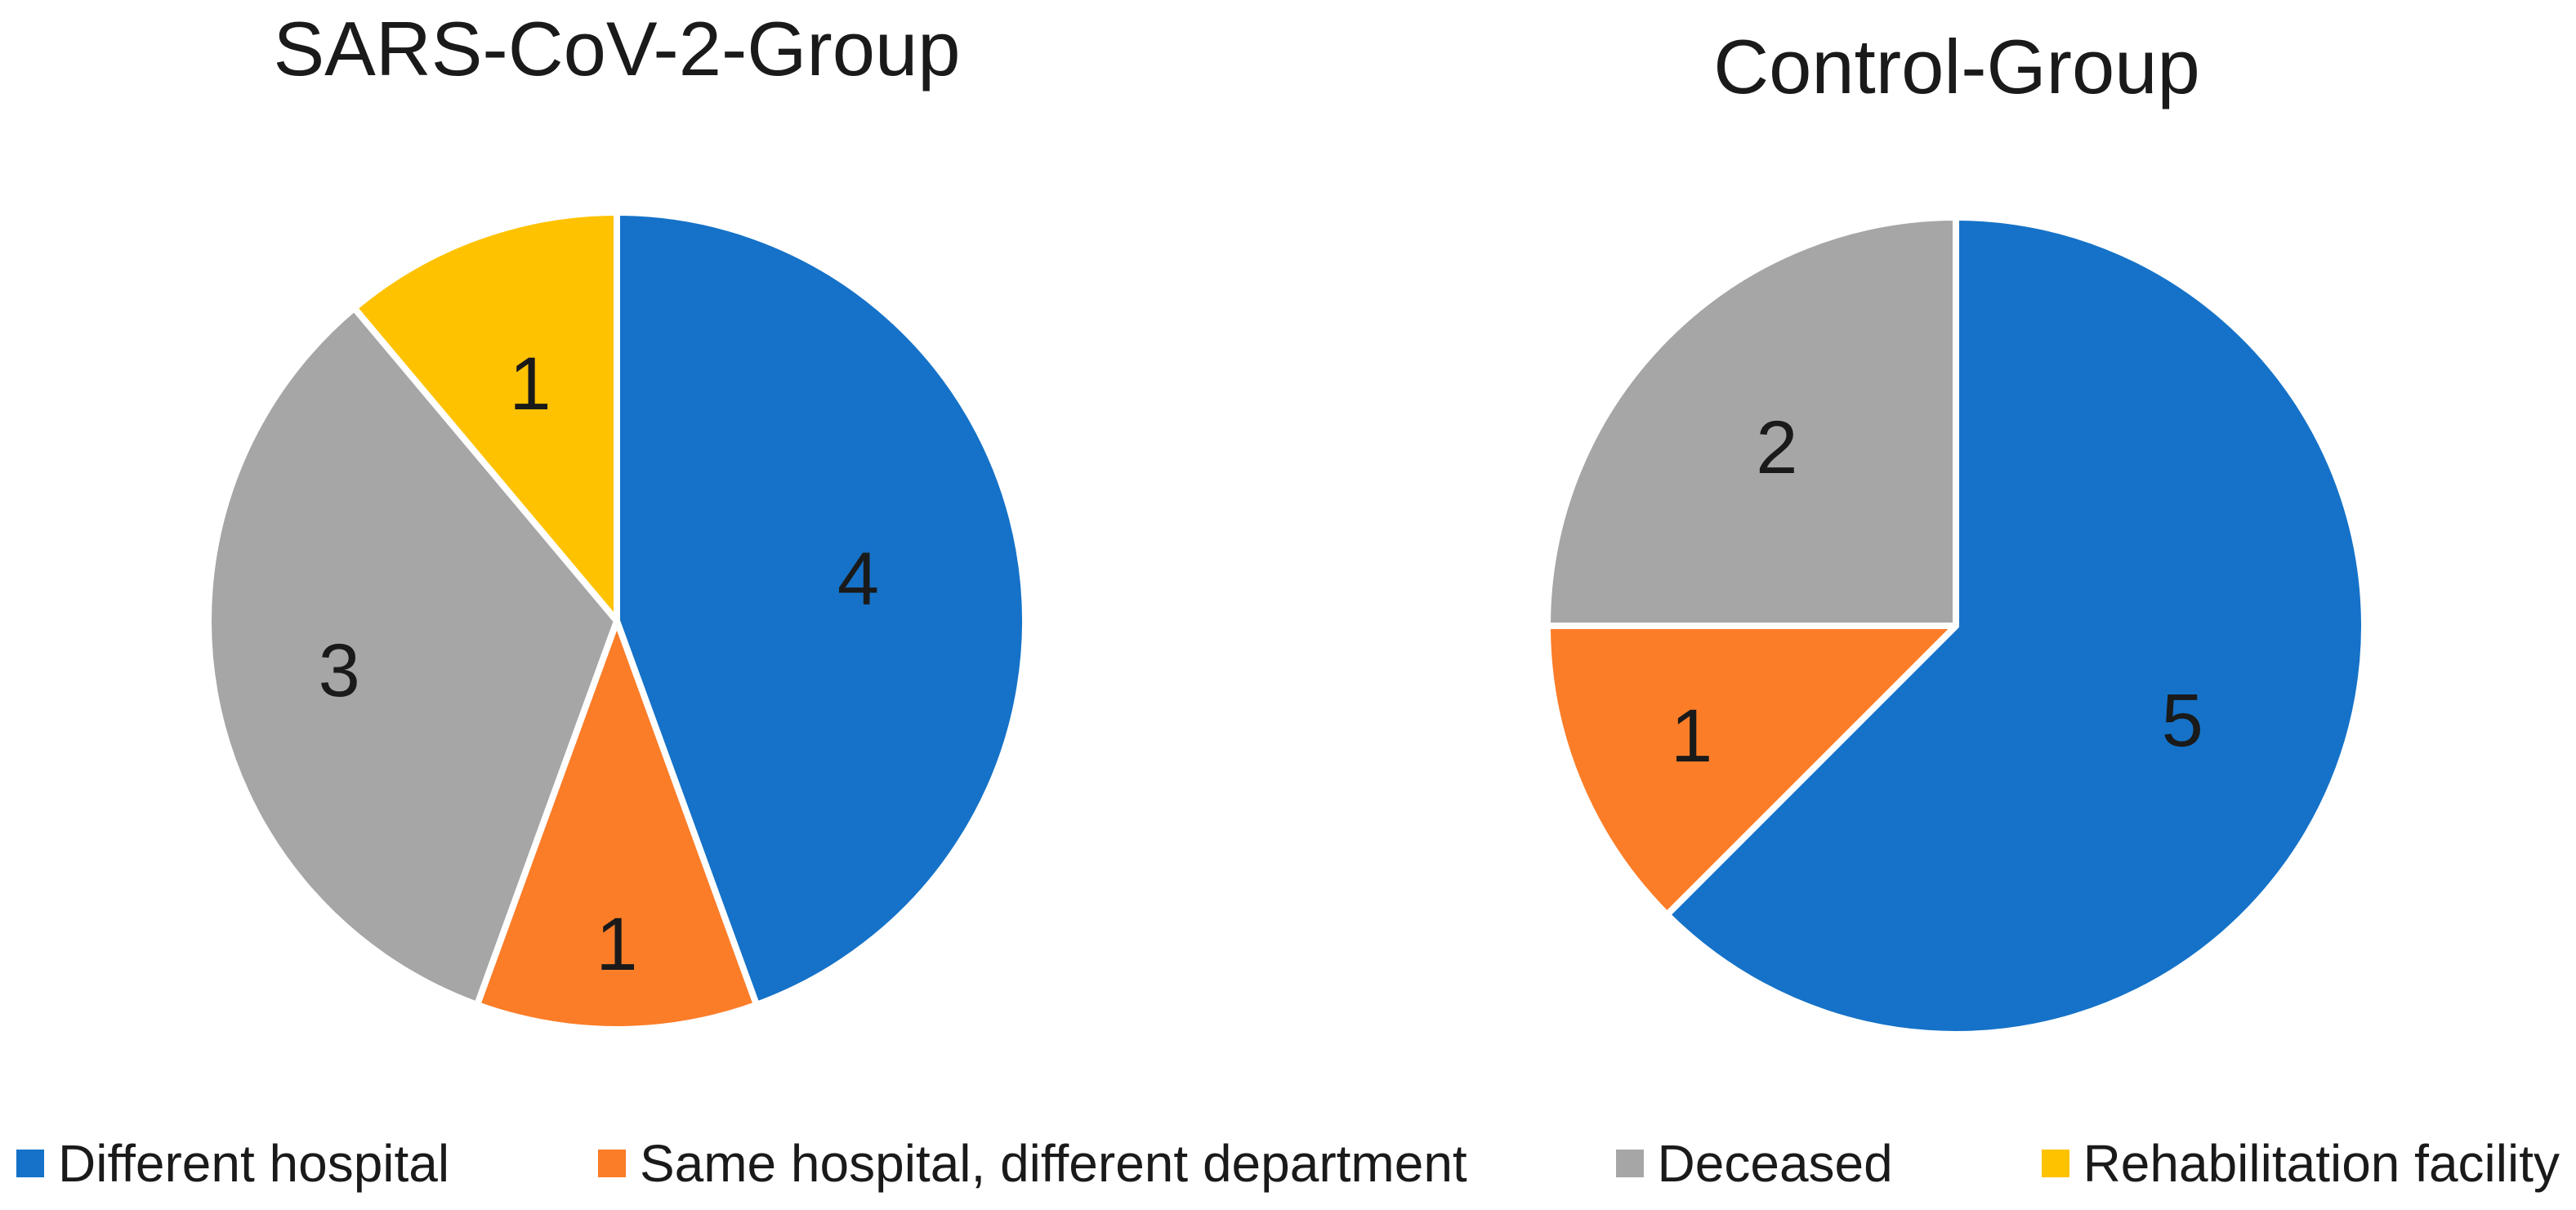 This screenshot has height=1210, width=2576. I want to click on legend-label: Deceased, so click(1775, 1163).